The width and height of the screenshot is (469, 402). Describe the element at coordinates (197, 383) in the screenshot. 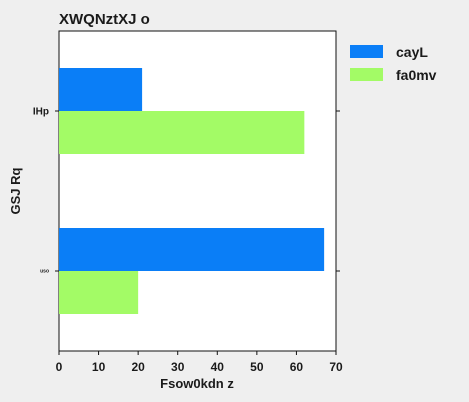

I see `x-axis-label: Fsow0kdn z` at that location.